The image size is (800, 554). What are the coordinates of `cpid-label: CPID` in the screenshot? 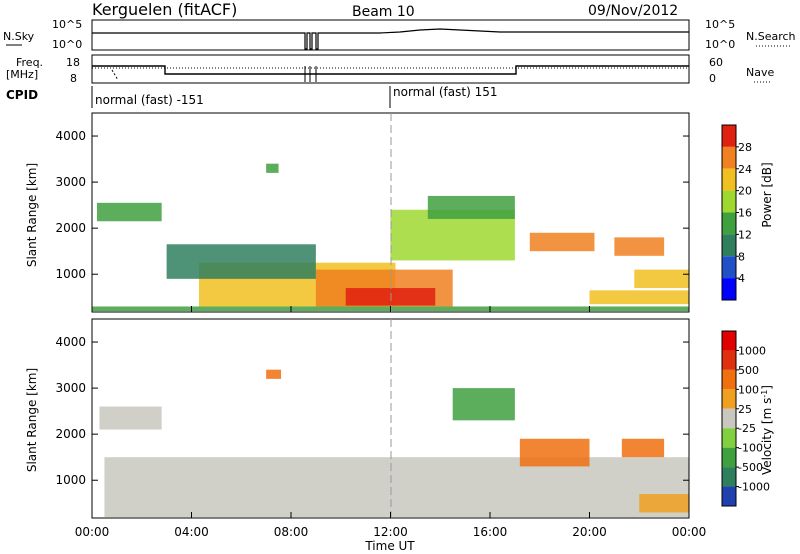 It's located at (22, 95).